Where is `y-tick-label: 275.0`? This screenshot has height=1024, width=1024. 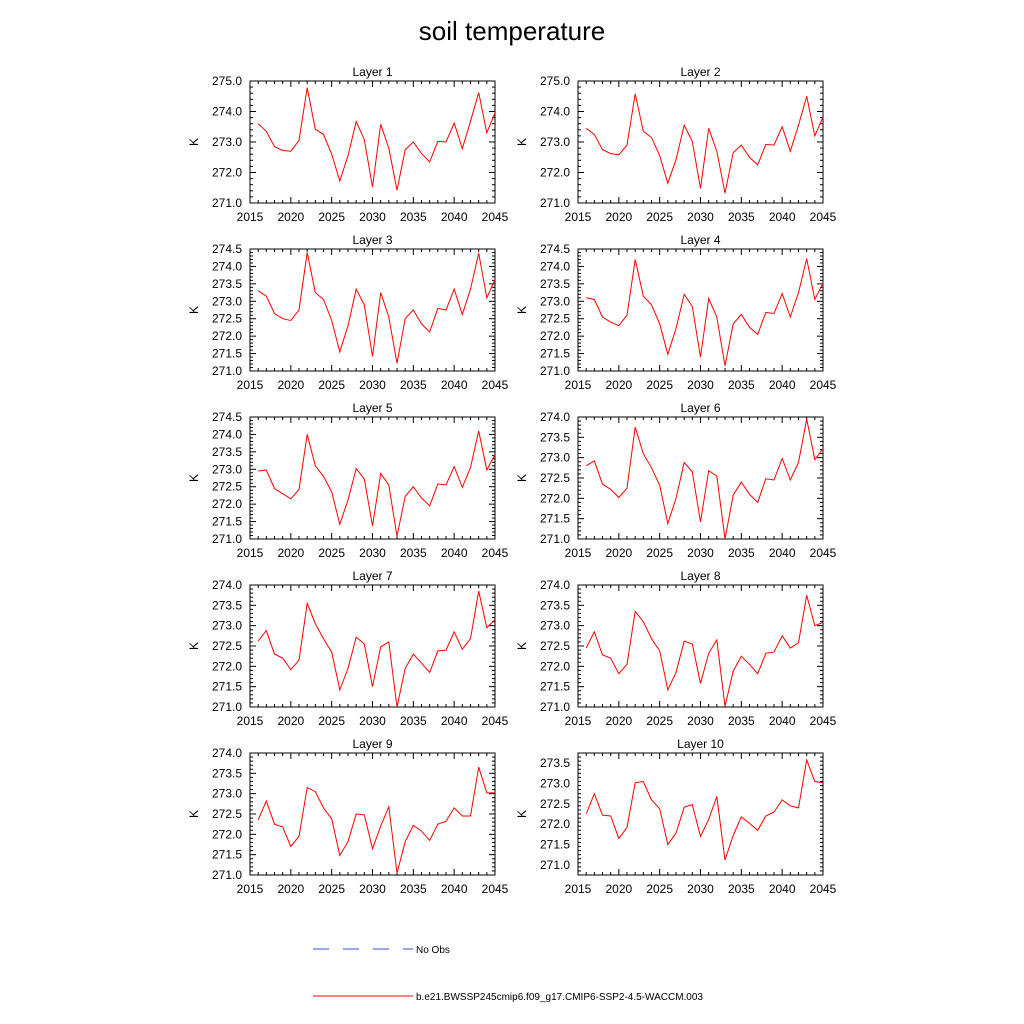
y-tick-label: 275.0 is located at coordinates (555, 81).